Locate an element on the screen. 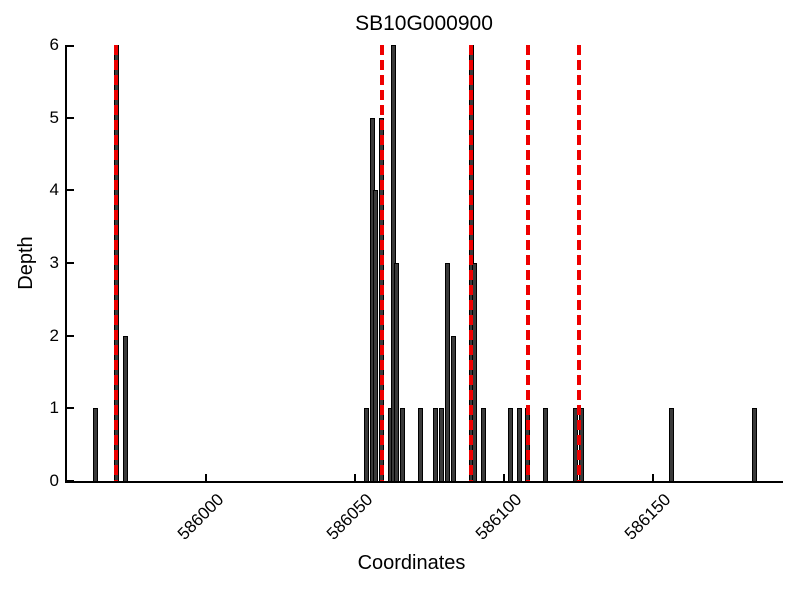  y-axis-tick-label: 3 is located at coordinates (54, 262).